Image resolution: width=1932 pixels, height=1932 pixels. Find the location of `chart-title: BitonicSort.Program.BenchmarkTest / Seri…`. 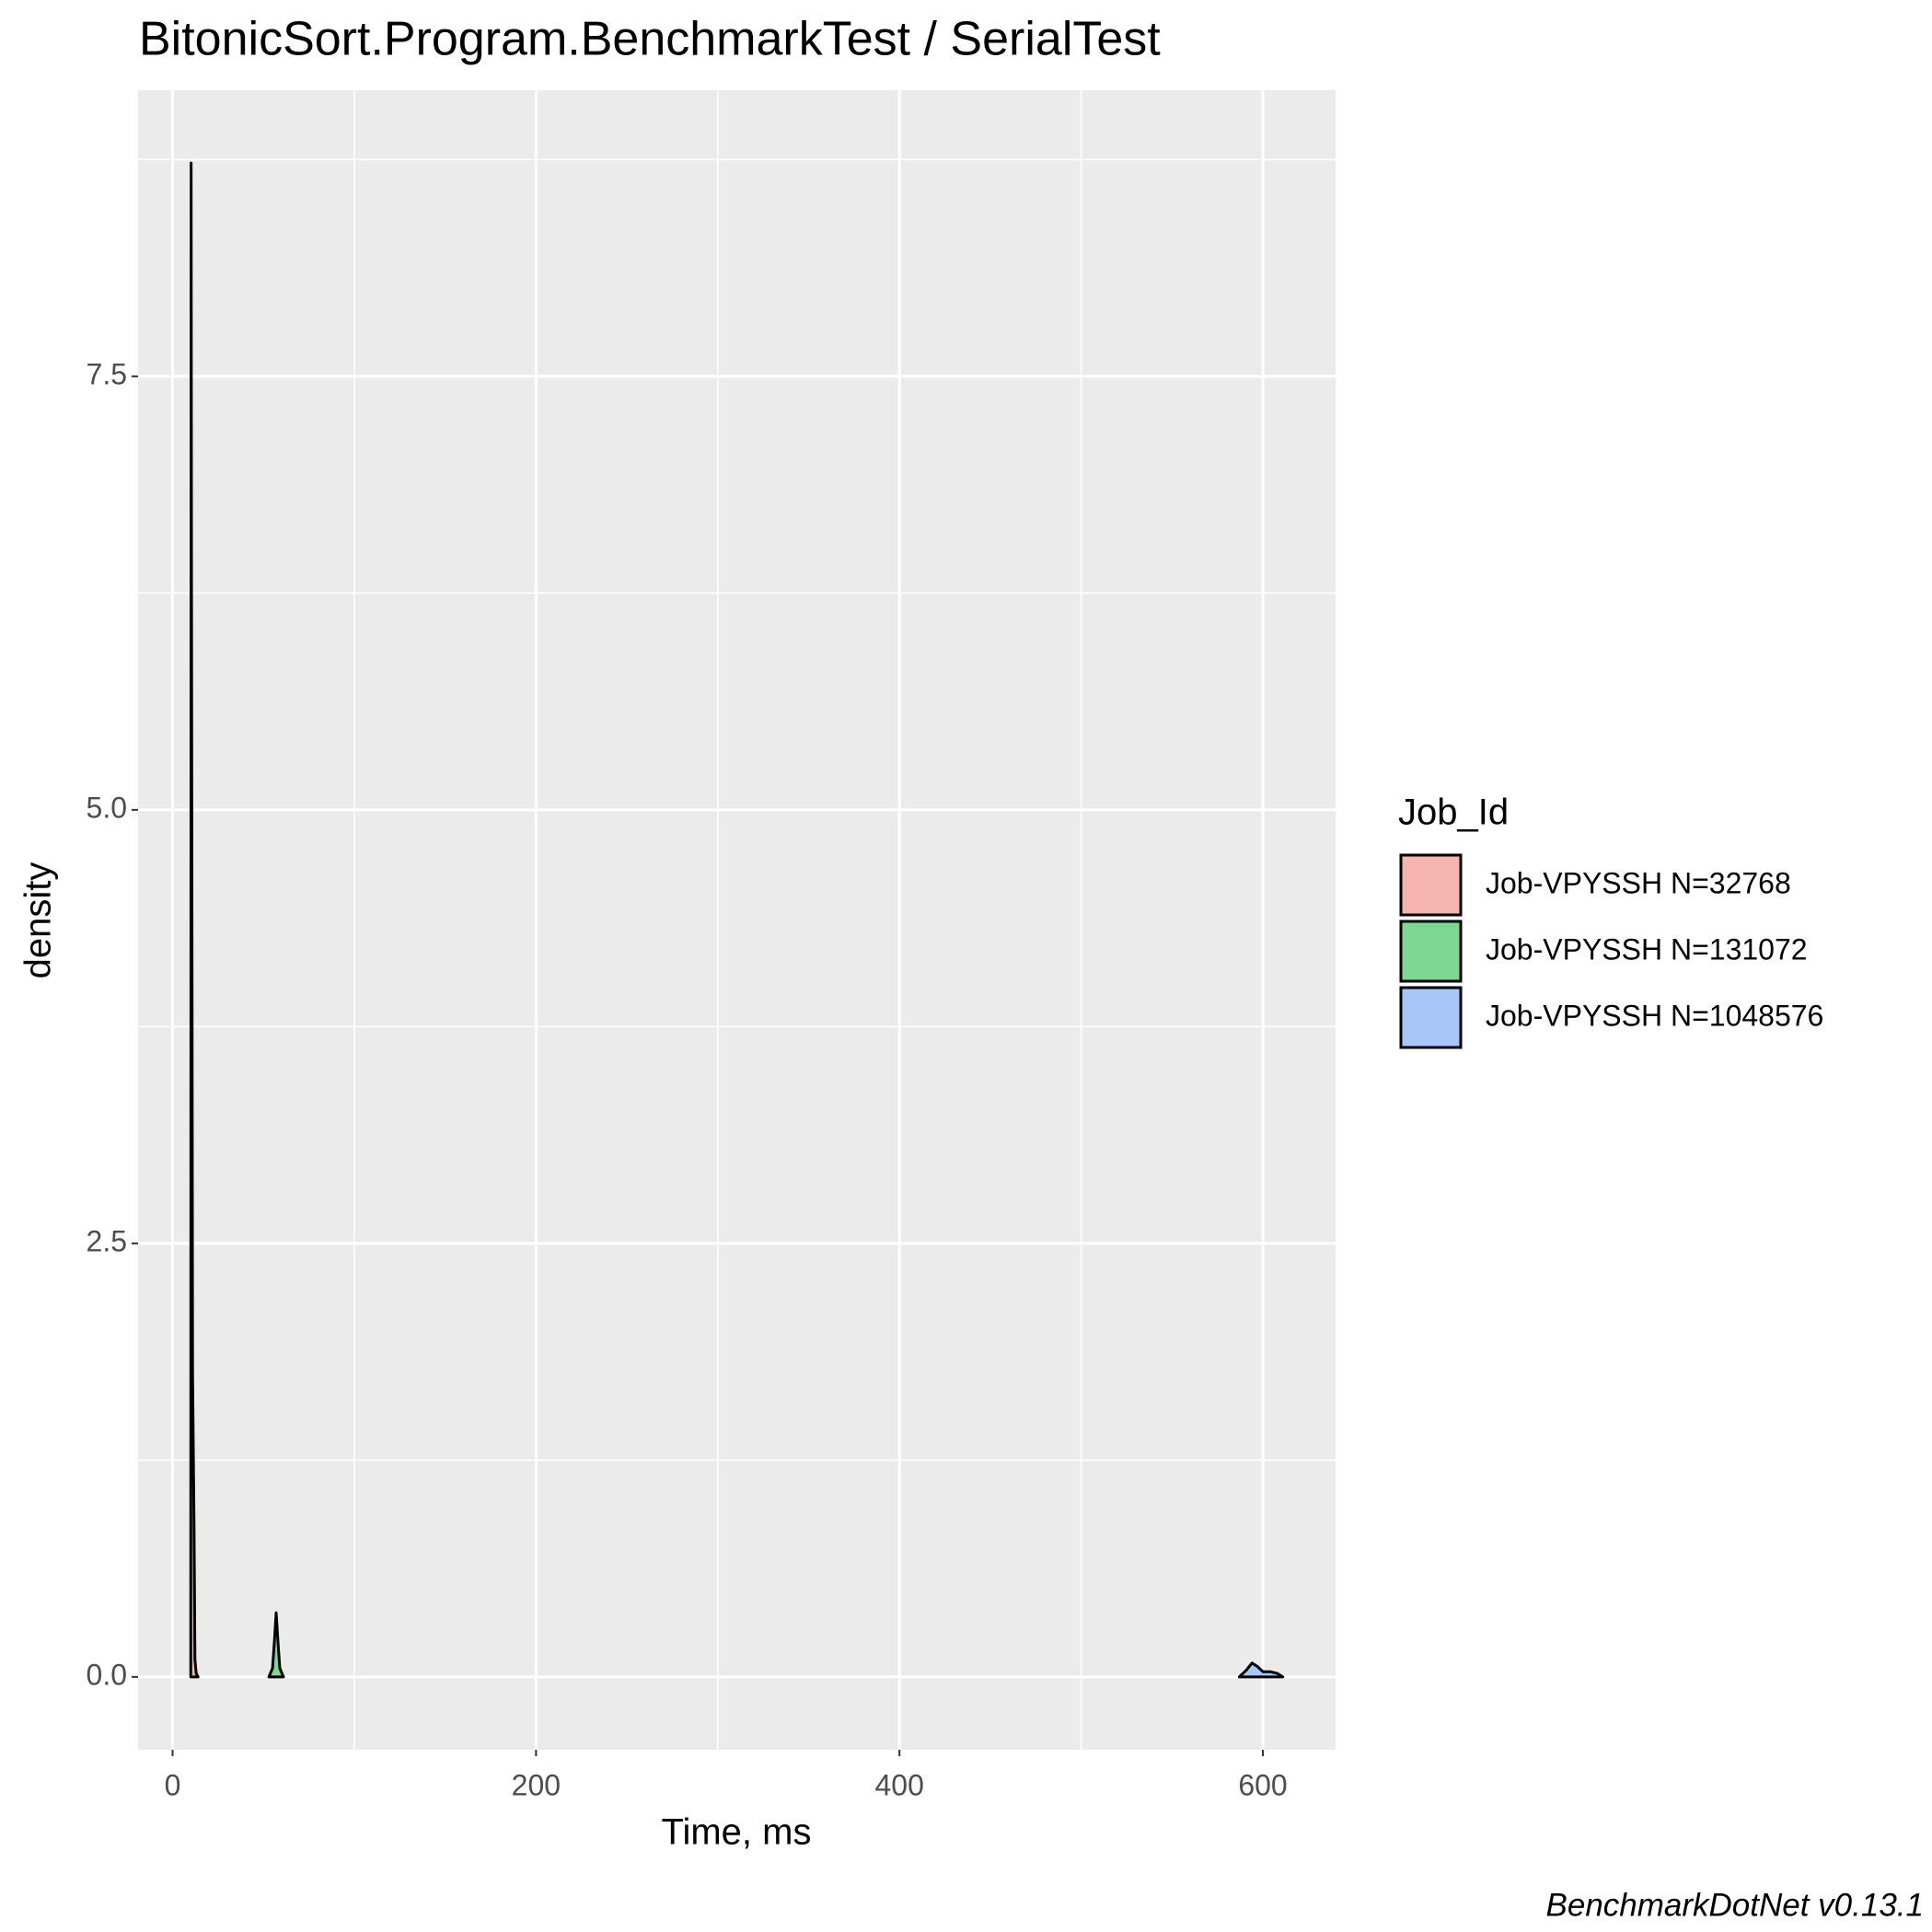

chart-title: BitonicSort.Program.BenchmarkTest / Seri… is located at coordinates (650, 40).